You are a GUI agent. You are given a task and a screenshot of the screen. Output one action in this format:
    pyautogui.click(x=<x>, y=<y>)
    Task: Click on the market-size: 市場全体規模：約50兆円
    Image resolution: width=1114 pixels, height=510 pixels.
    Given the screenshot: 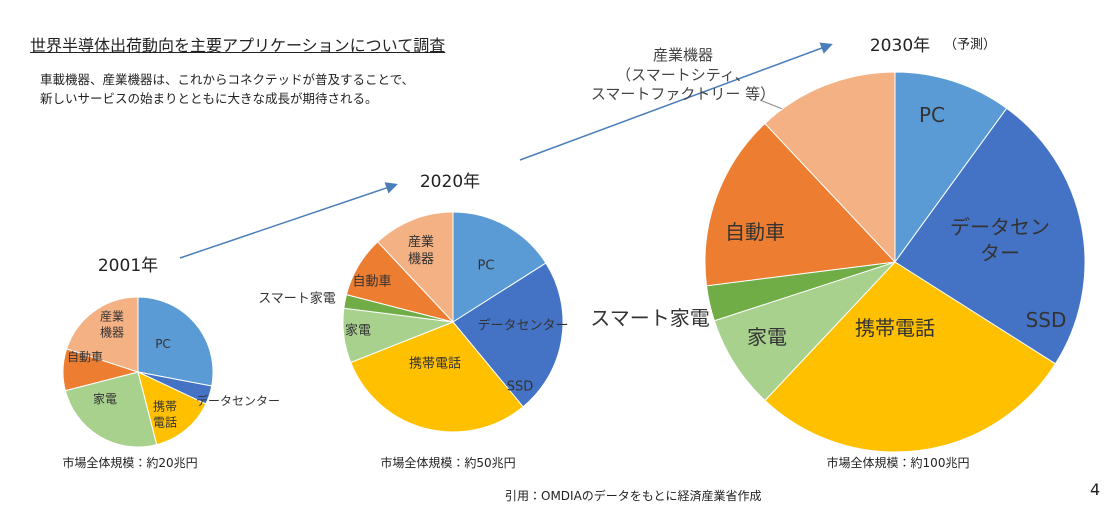 What is the action you would take?
    pyautogui.click(x=448, y=463)
    